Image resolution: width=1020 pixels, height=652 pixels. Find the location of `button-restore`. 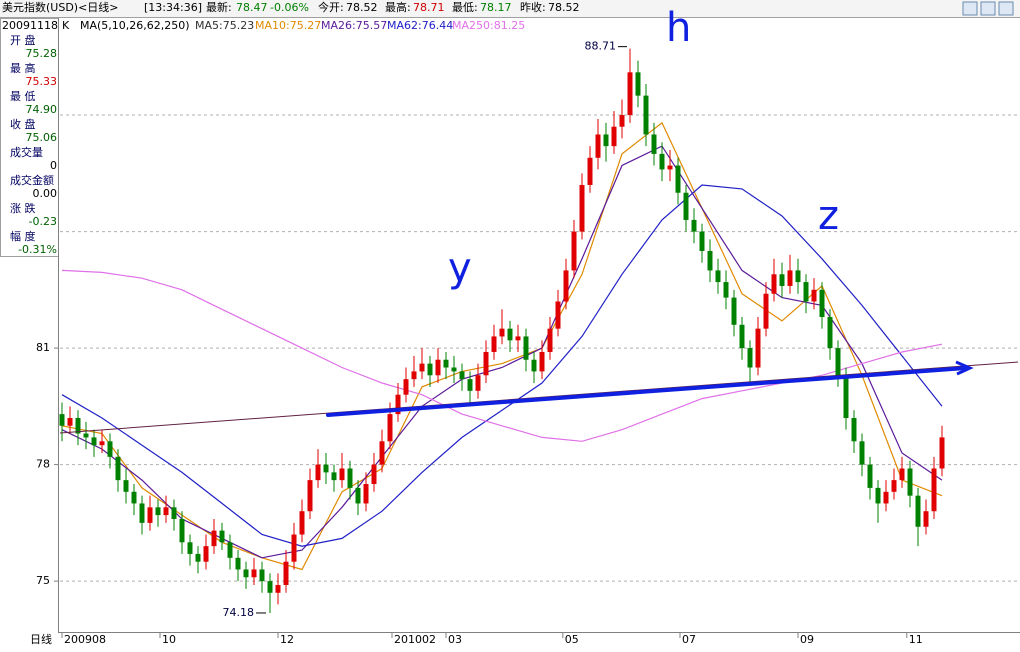

button-restore is located at coordinates (988, 8).